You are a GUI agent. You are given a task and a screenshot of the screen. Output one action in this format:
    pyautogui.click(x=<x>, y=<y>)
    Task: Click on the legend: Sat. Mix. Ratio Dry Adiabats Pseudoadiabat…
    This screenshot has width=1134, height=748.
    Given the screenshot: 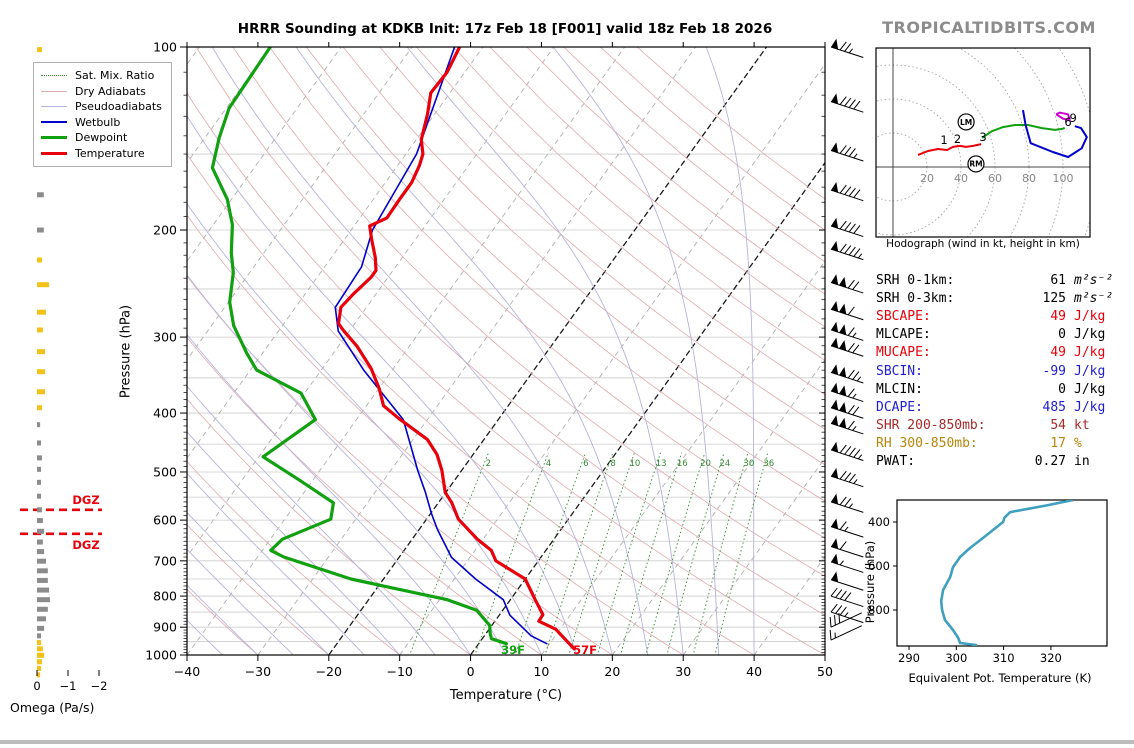 What is the action you would take?
    pyautogui.click(x=102, y=114)
    